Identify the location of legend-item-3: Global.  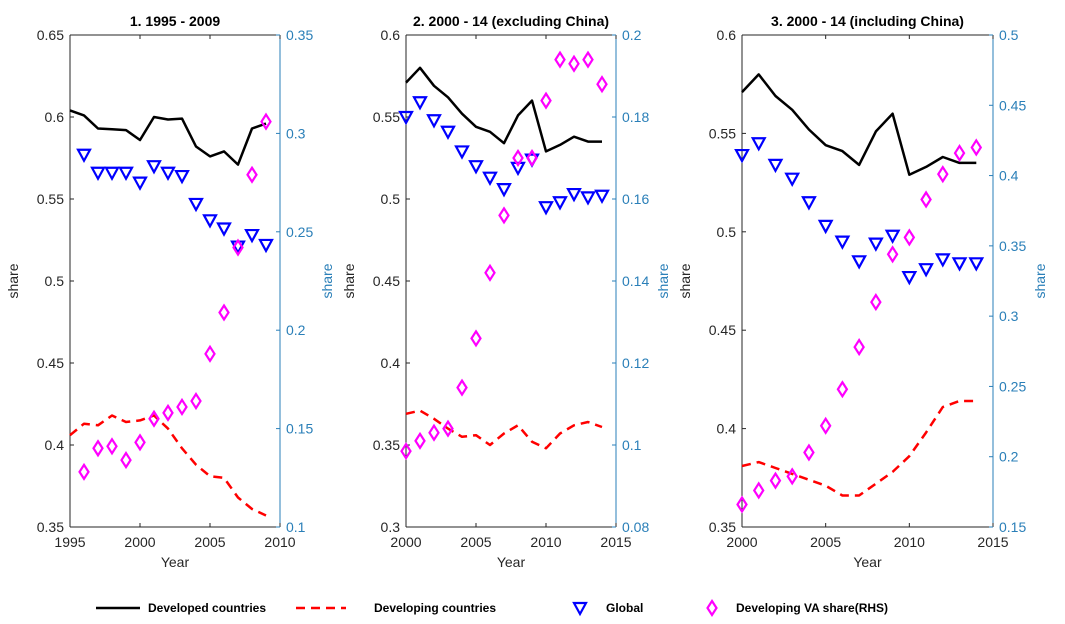
(607, 609).